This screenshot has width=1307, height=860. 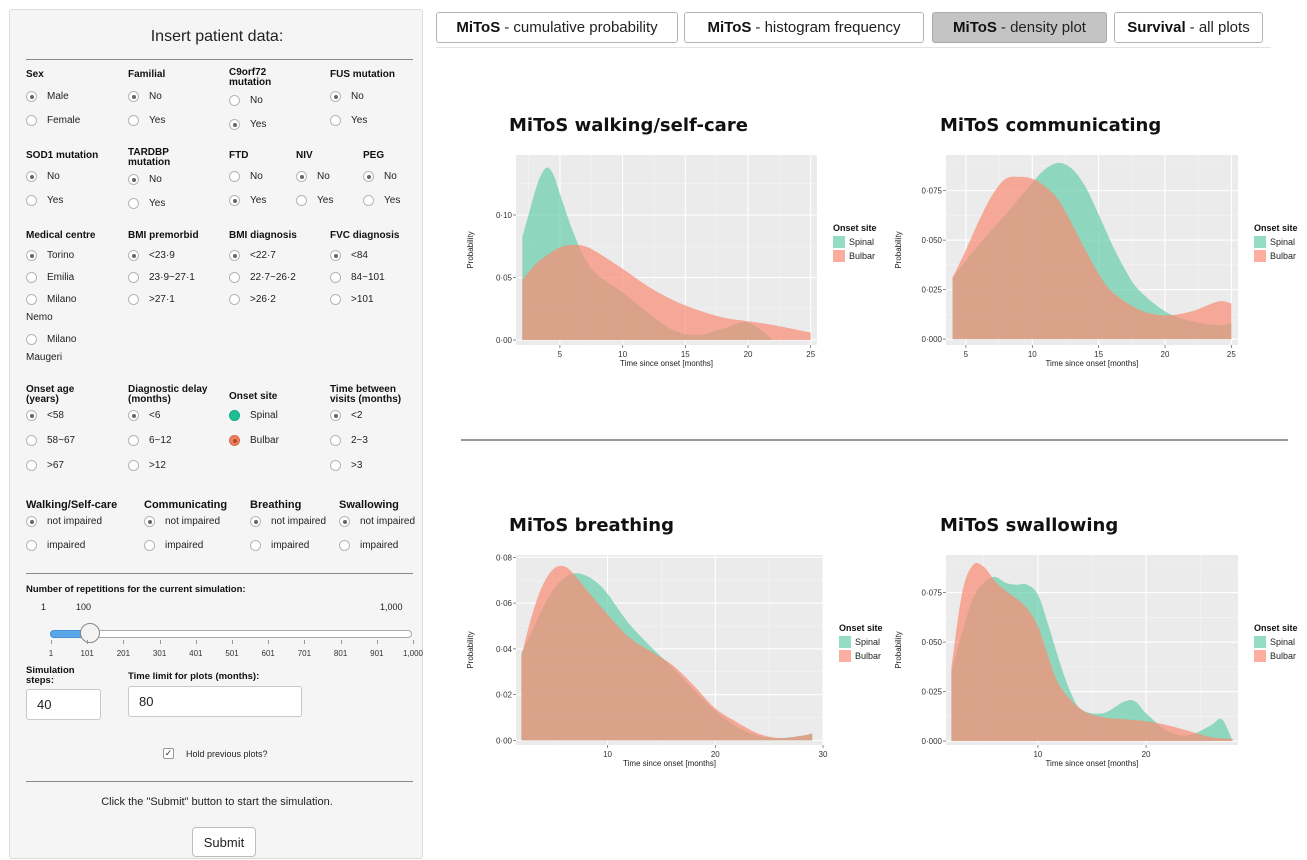 What do you see at coordinates (45, 415) in the screenshot?
I see `radio-onset-age-years-58: <58` at bounding box center [45, 415].